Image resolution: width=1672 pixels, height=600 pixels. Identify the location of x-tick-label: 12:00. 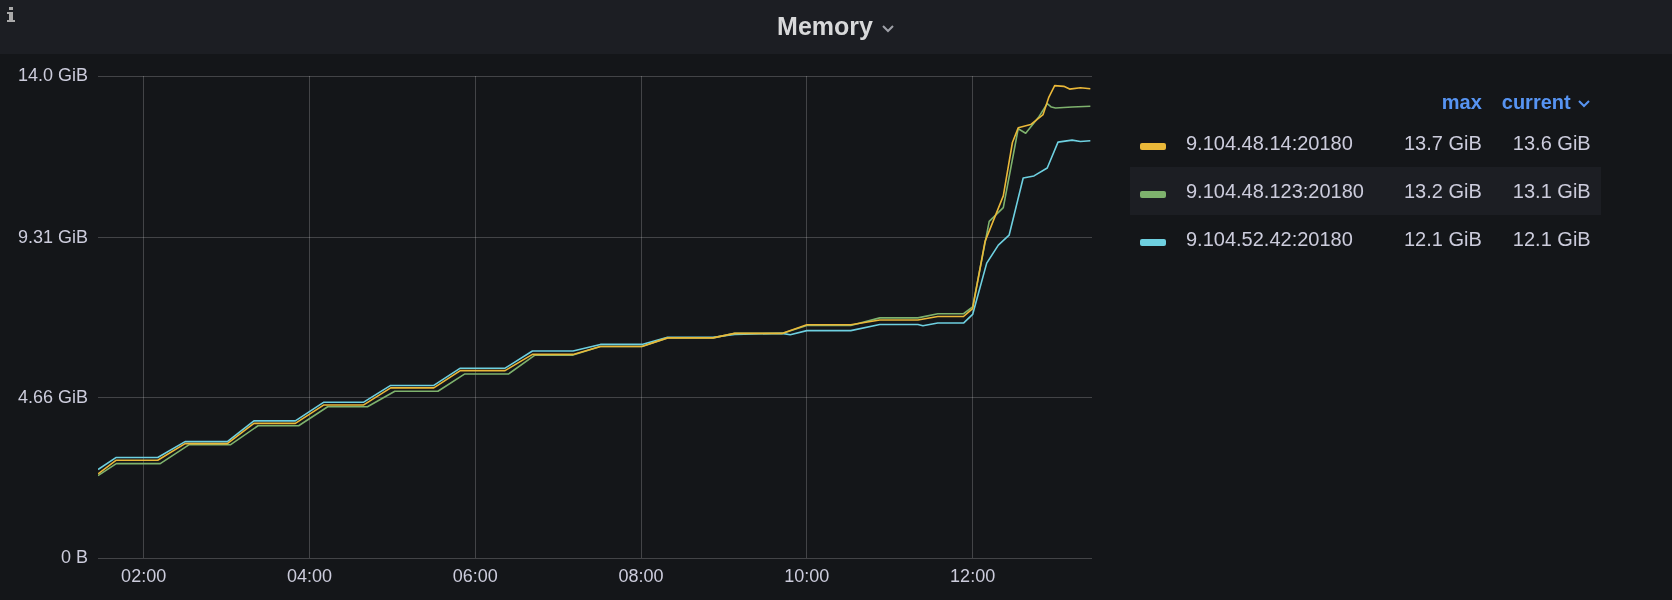
(973, 576).